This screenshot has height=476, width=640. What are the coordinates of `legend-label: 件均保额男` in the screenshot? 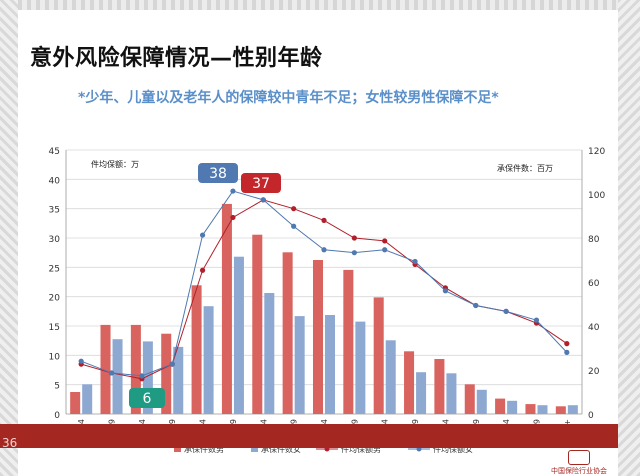 It's located at (361, 449).